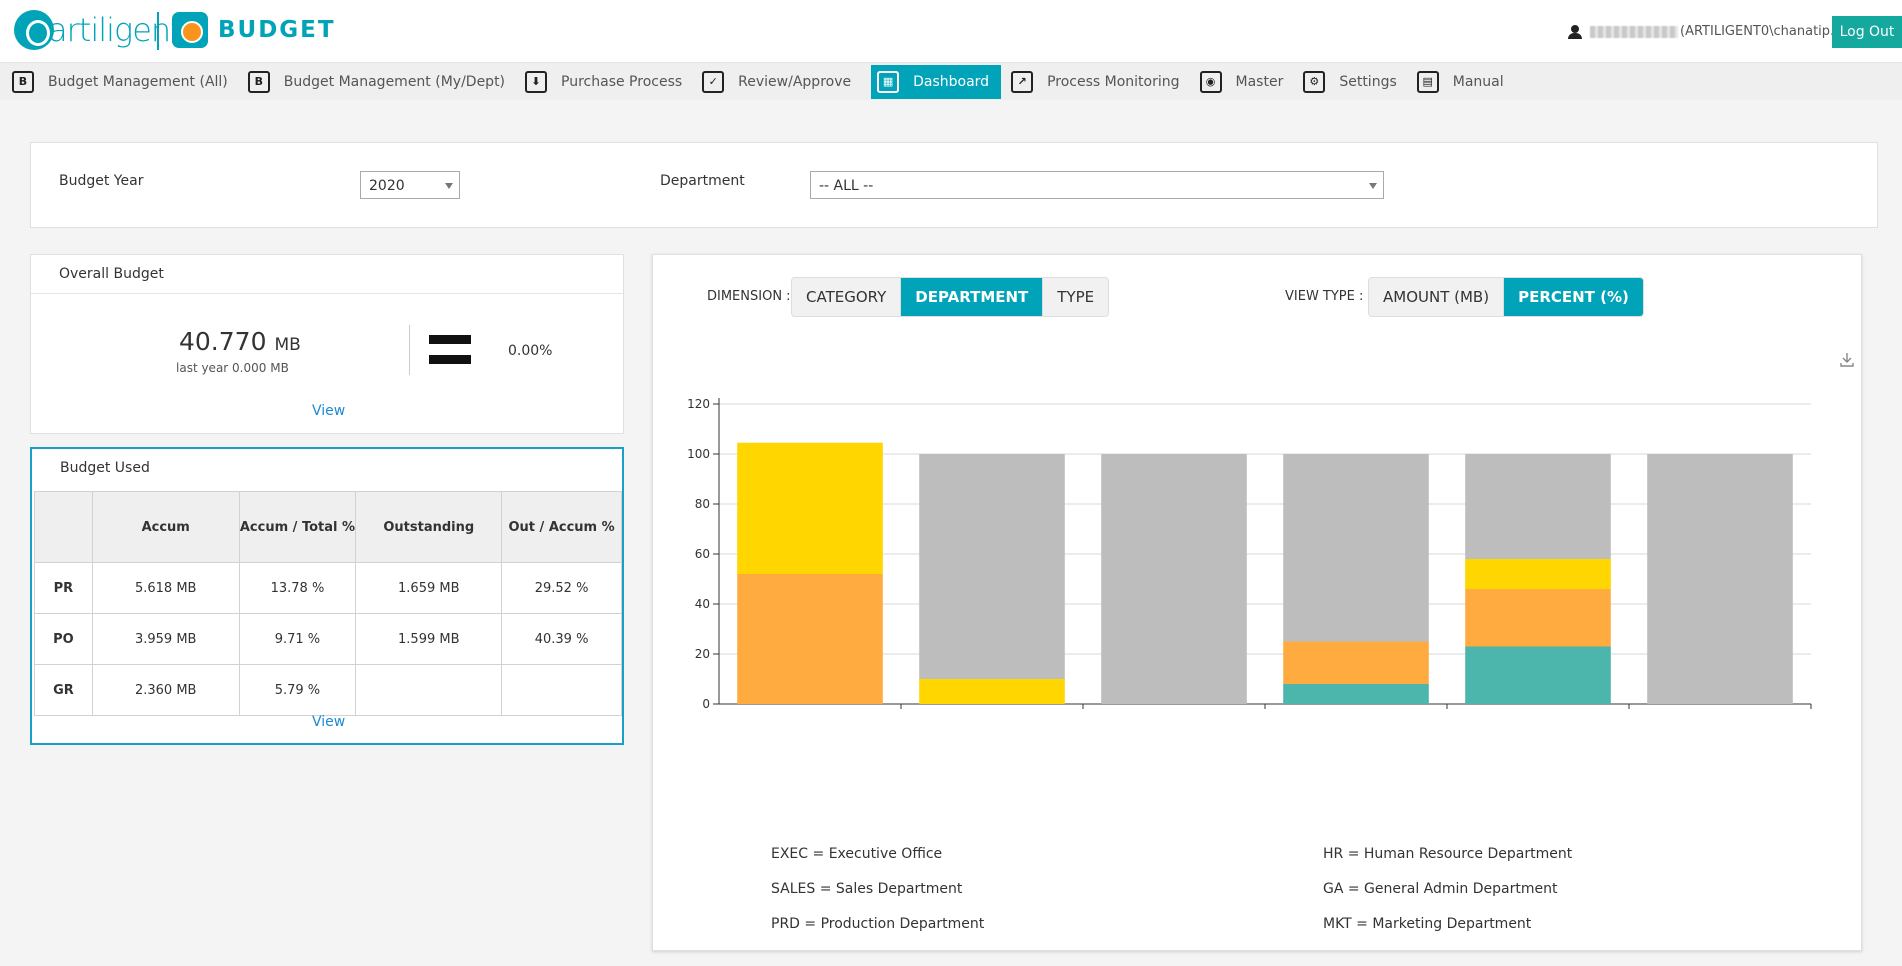 The width and height of the screenshot is (1902, 966). I want to click on user-icon, so click(1575, 31).